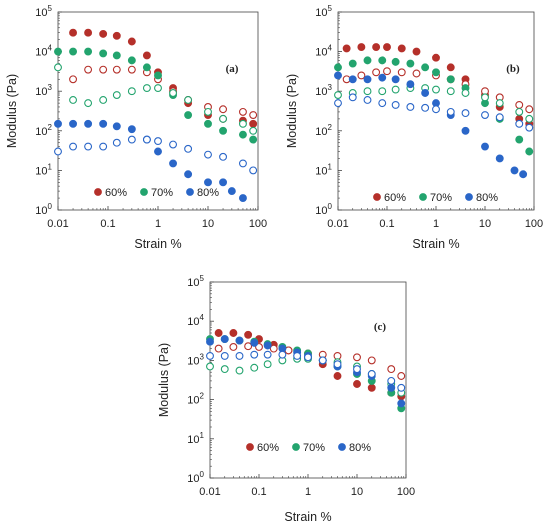 The height and width of the screenshot is (530, 550). I want to click on y-axis-label: Modulus (Pa), so click(12, 111).